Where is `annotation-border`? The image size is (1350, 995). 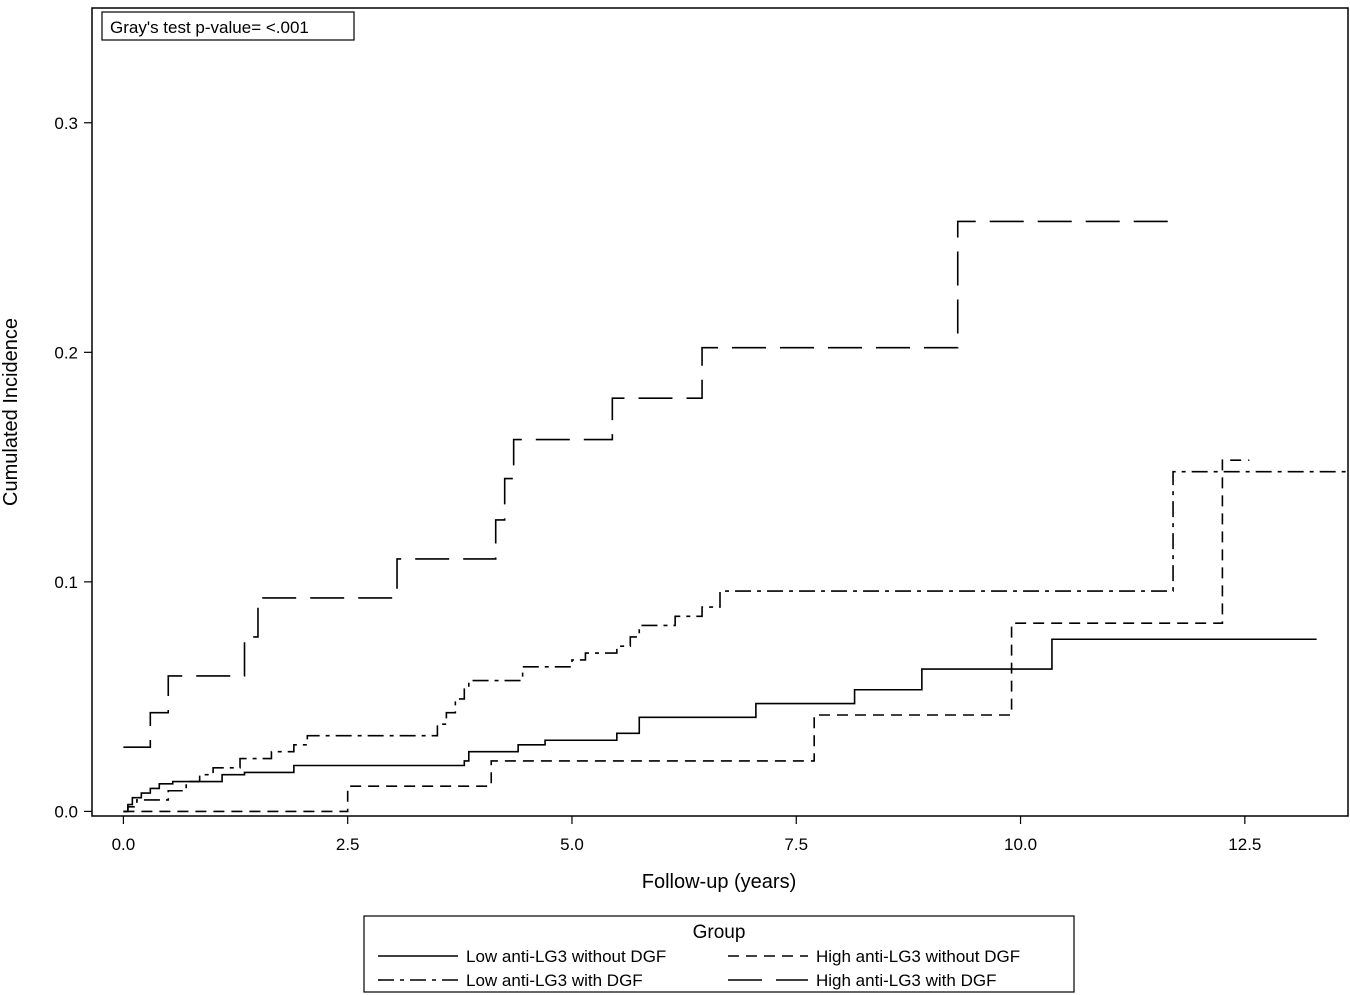
annotation-border is located at coordinates (228, 26).